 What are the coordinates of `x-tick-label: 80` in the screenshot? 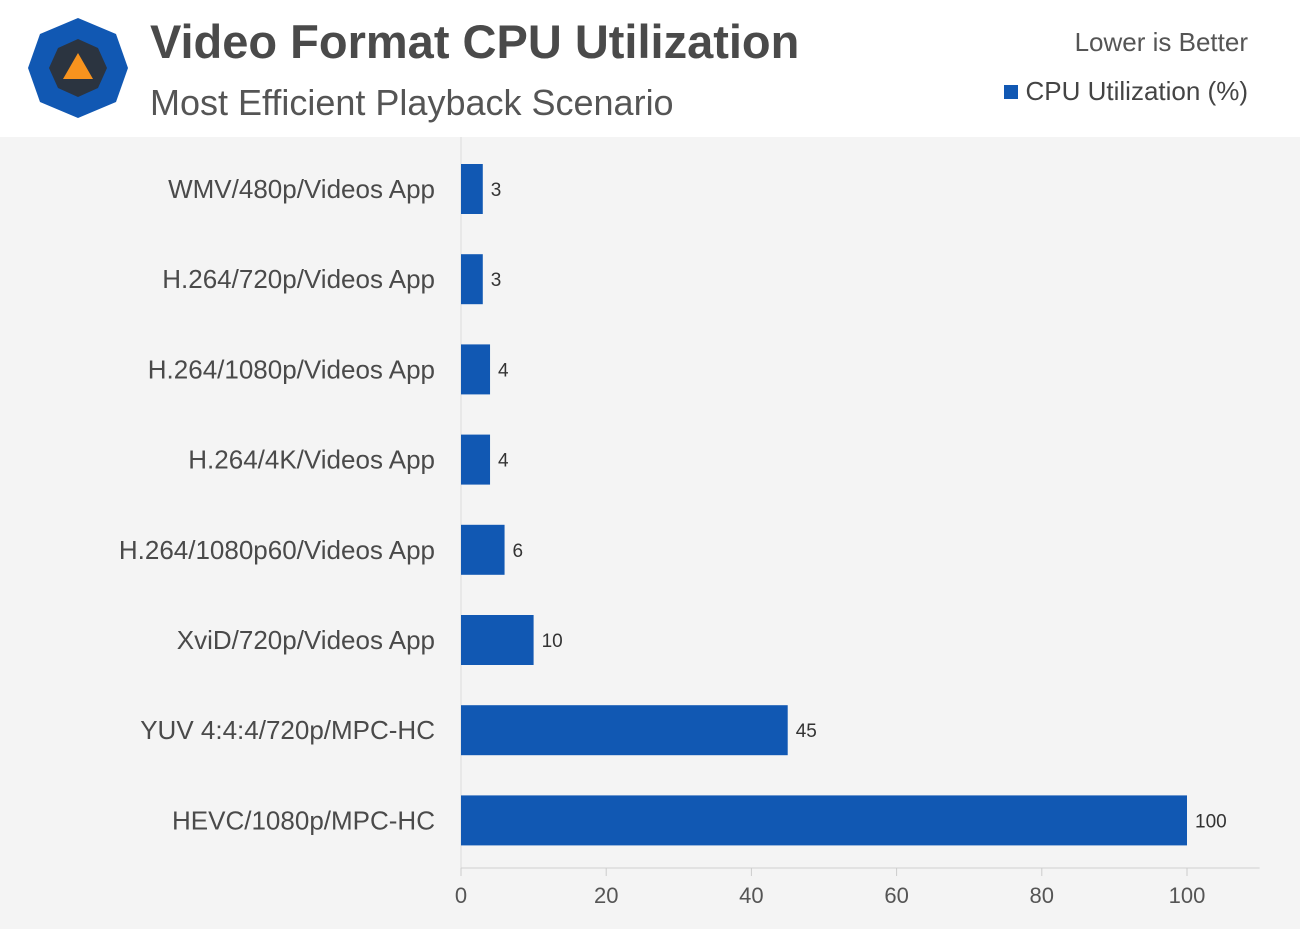 It's located at (1042, 895).